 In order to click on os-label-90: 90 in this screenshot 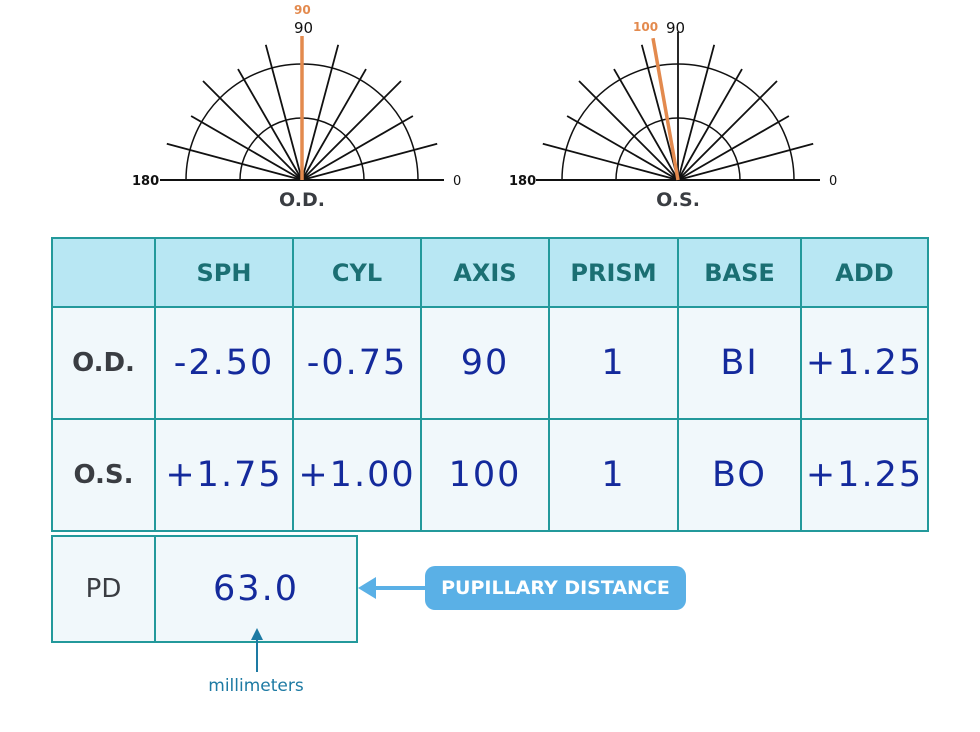, I will do `click(675, 28)`.